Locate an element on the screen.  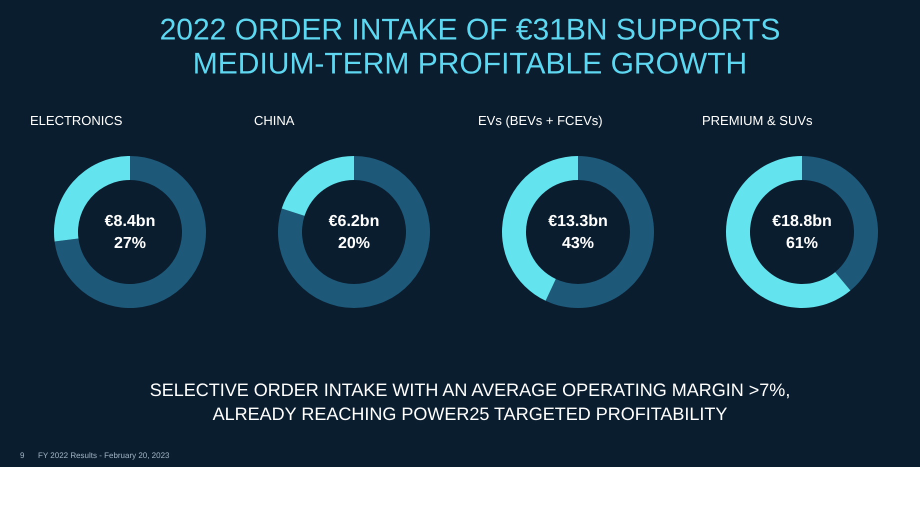
text: €8.4bn is located at coordinates (130, 221).